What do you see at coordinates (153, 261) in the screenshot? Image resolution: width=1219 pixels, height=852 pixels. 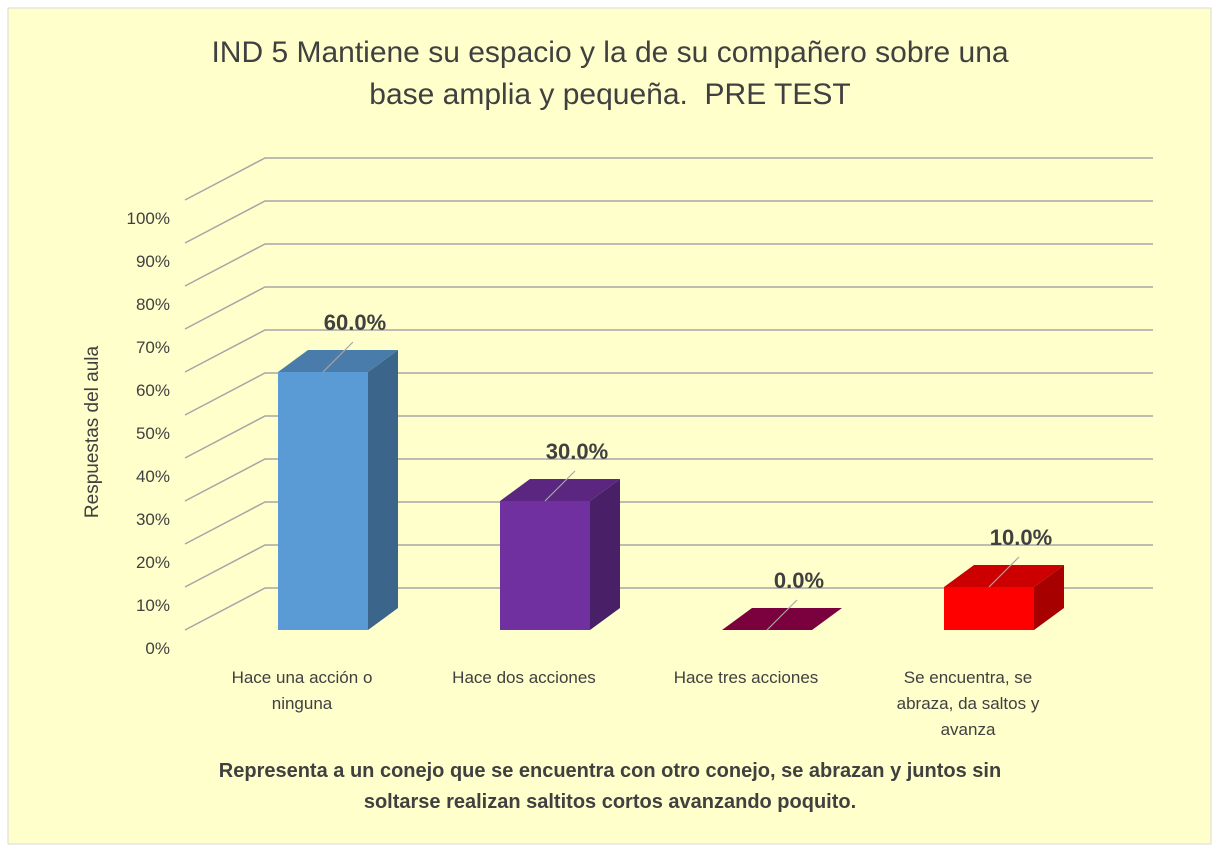 I see `y-tick-label: 90%` at bounding box center [153, 261].